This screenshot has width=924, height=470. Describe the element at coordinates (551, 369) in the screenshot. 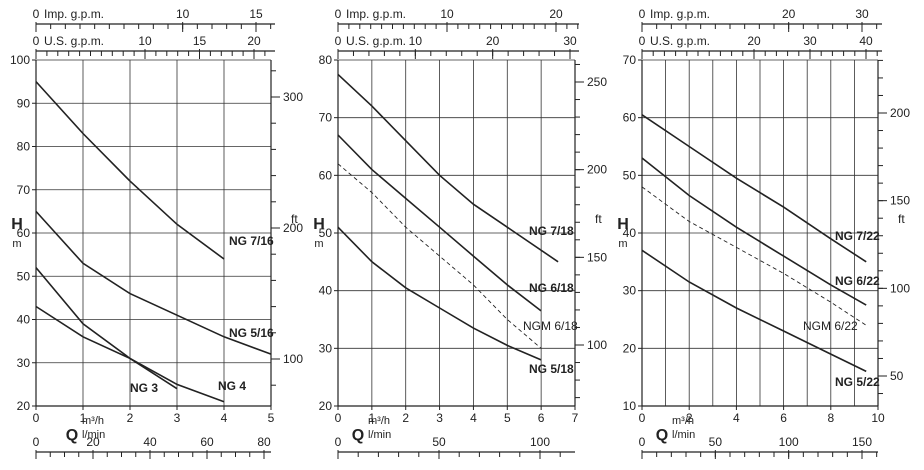

I see `series-label: NG 5/18` at that location.